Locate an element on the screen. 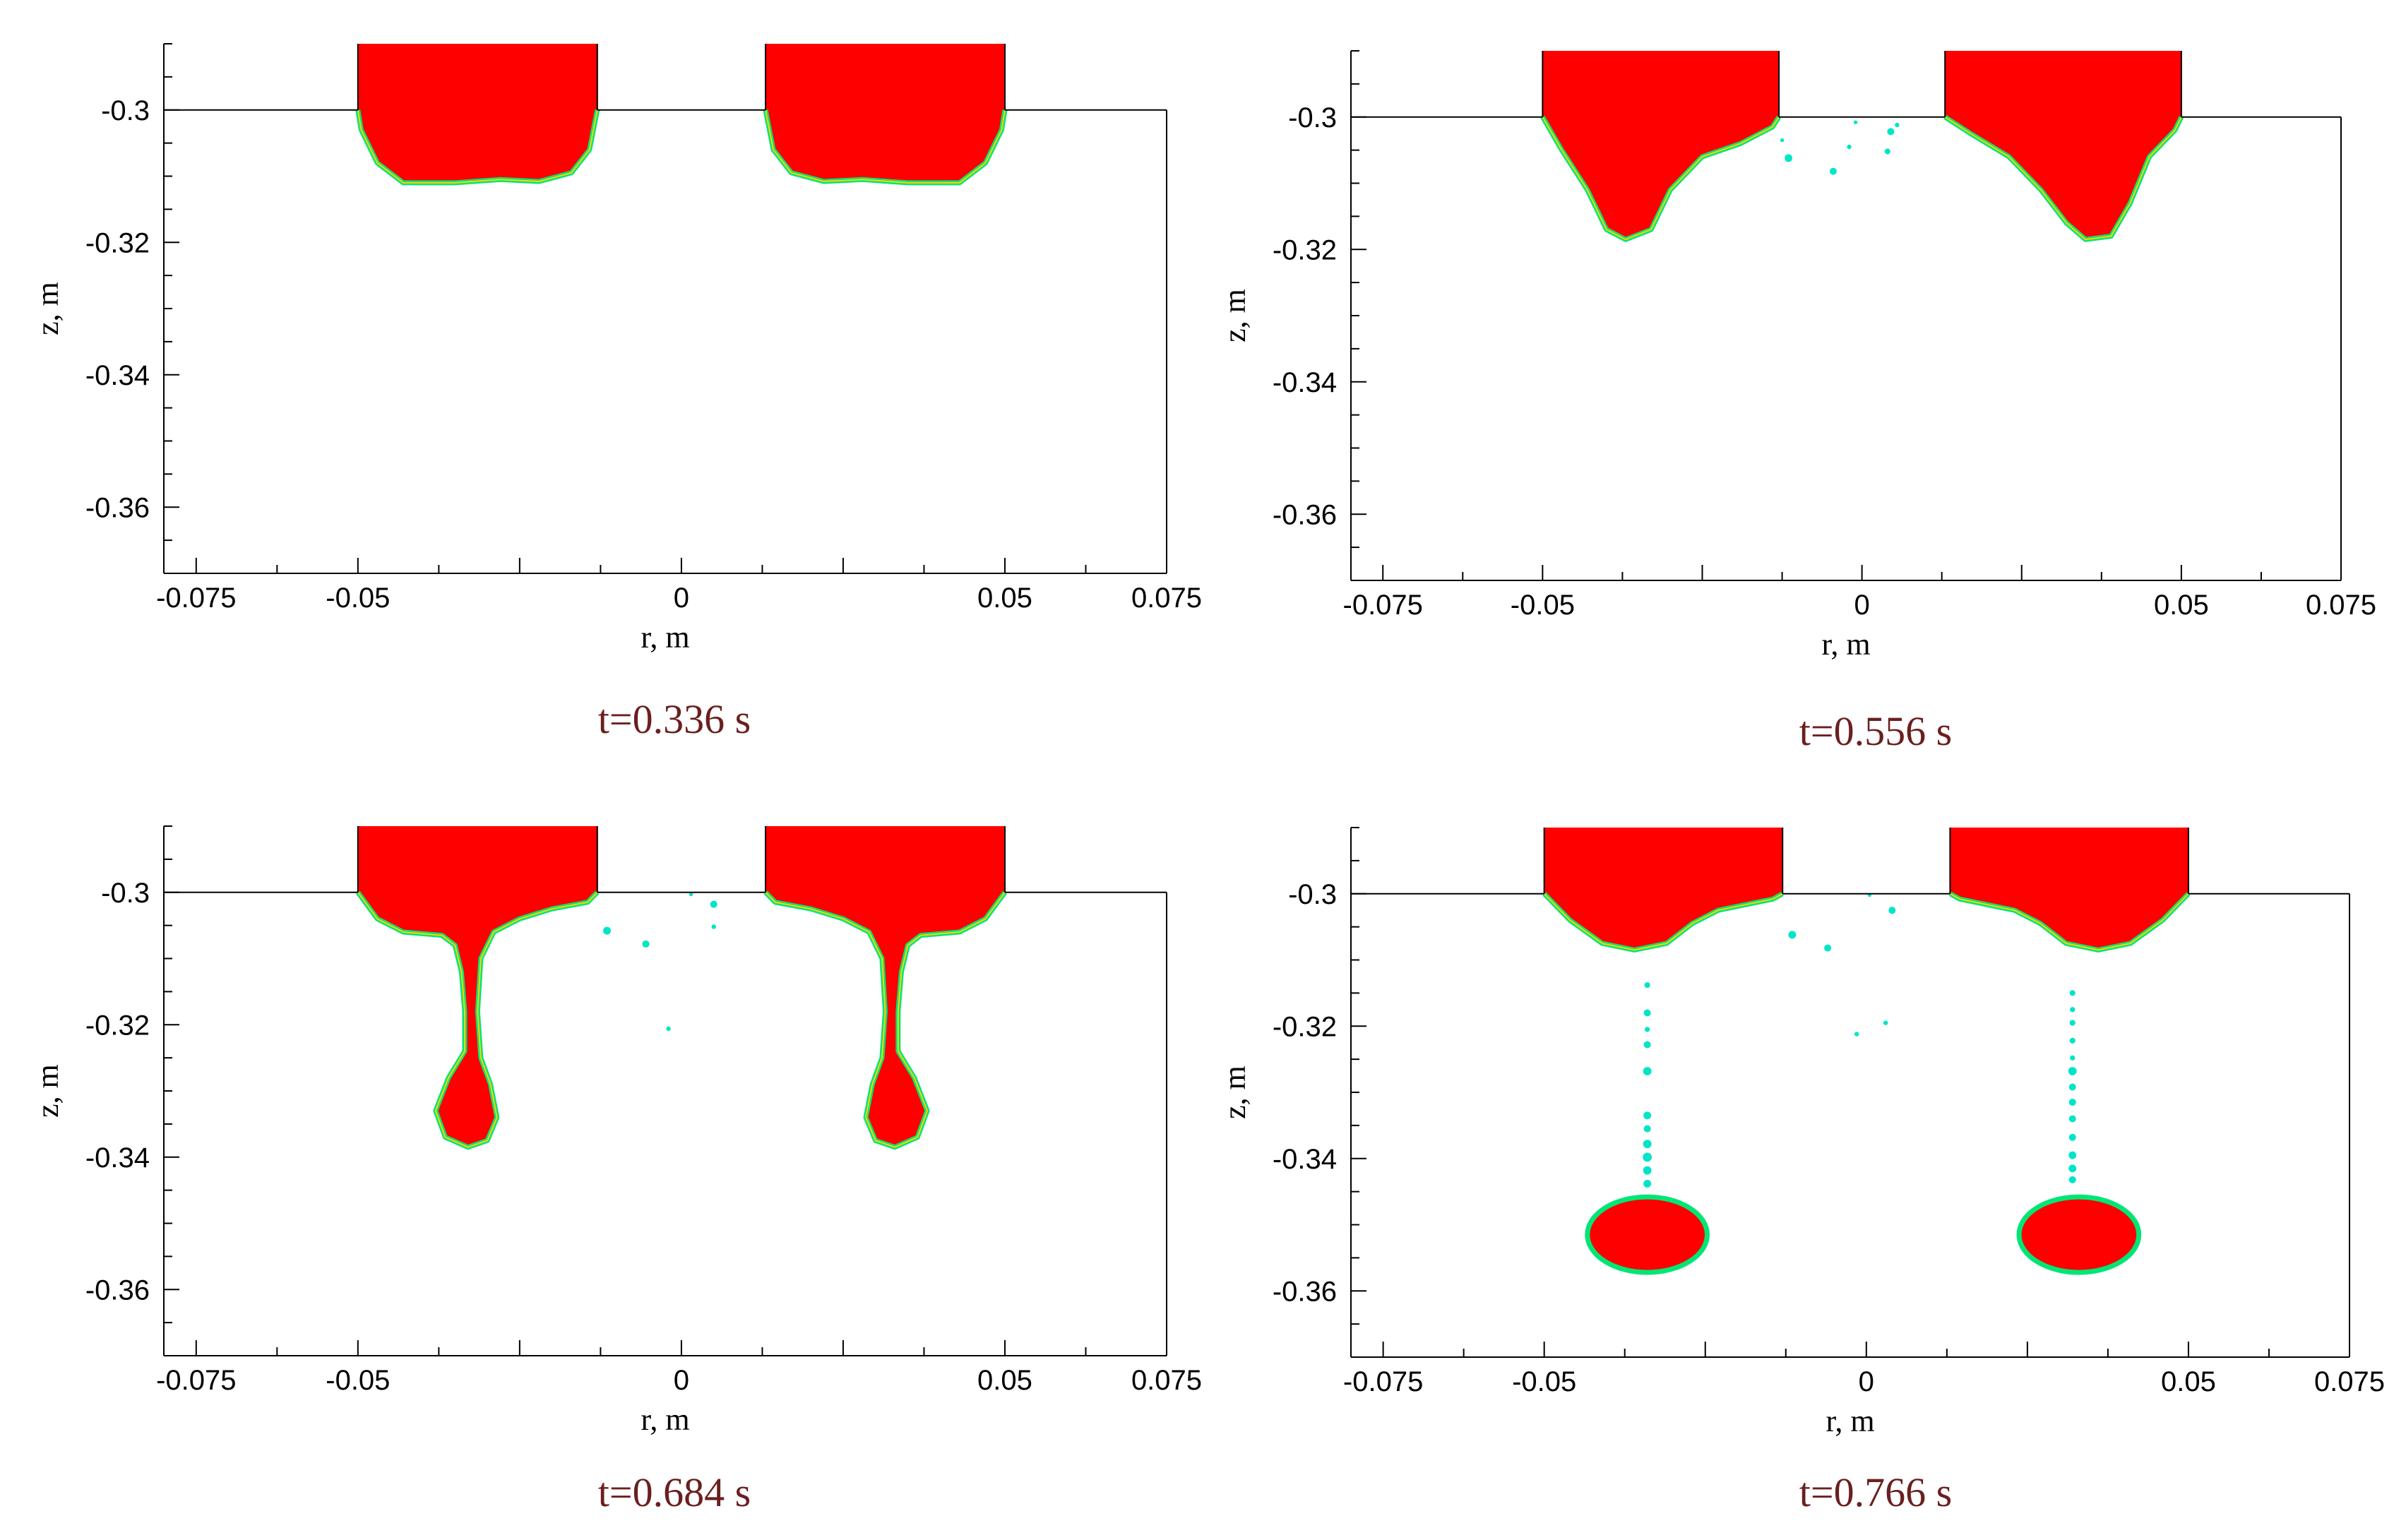 This screenshot has height=1540, width=2406. time-caption: t=0.556 s is located at coordinates (1876, 731).